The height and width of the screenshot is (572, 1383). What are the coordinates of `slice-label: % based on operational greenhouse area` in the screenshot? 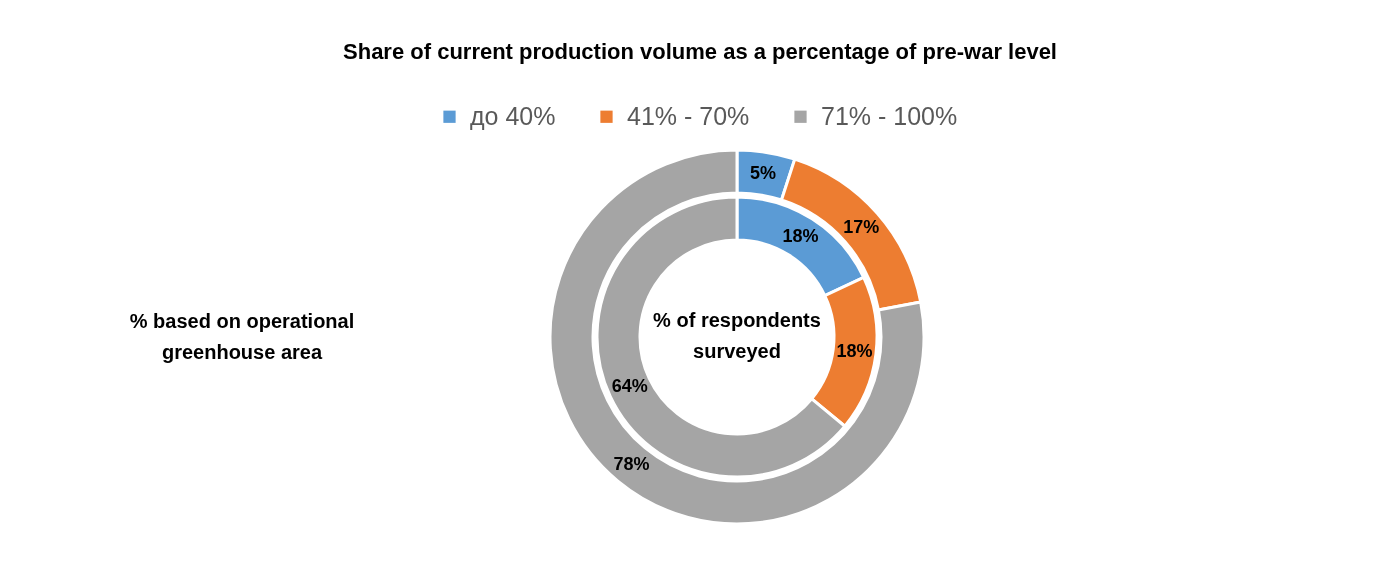 It's located at (242, 336).